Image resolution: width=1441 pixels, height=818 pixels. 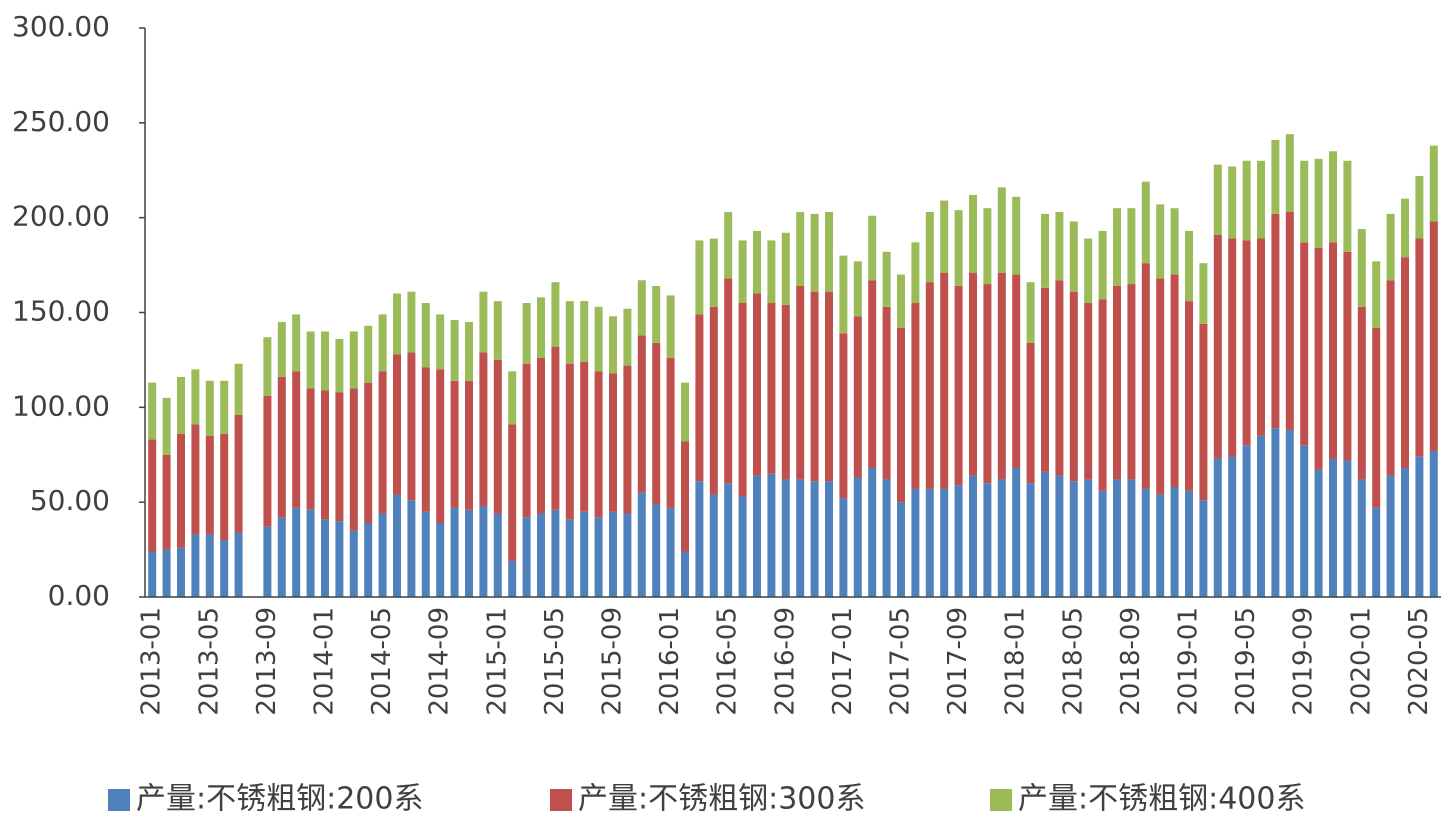 I want to click on x-tick-label: 2020-05, so click(x=1419, y=661).